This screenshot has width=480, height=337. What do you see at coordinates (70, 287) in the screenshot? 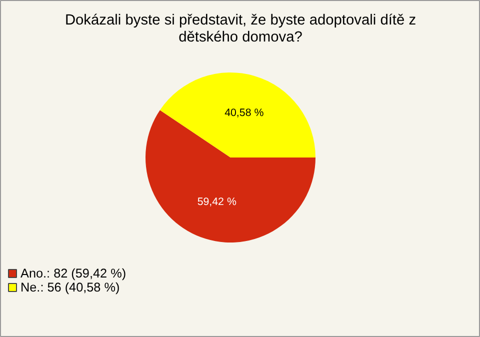
I see `legend-label: Ne.: 56 (40,58 %)` at bounding box center [70, 287].